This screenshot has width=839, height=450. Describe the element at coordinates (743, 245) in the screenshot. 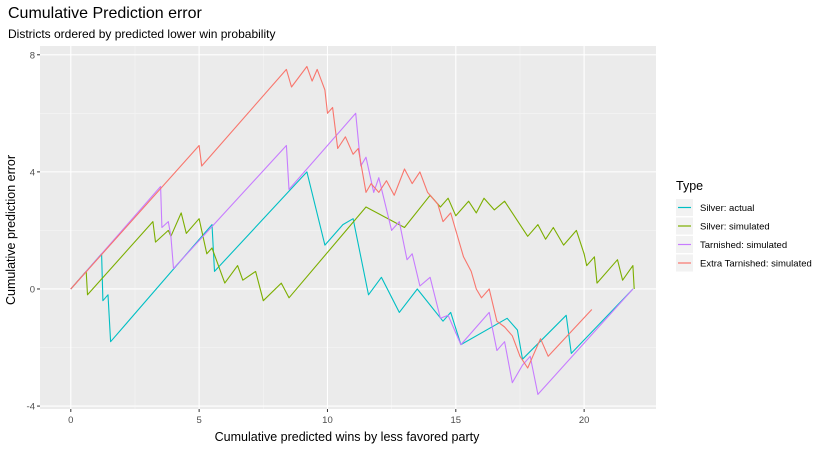

I see `legend-label: Tarnished: simulated` at that location.